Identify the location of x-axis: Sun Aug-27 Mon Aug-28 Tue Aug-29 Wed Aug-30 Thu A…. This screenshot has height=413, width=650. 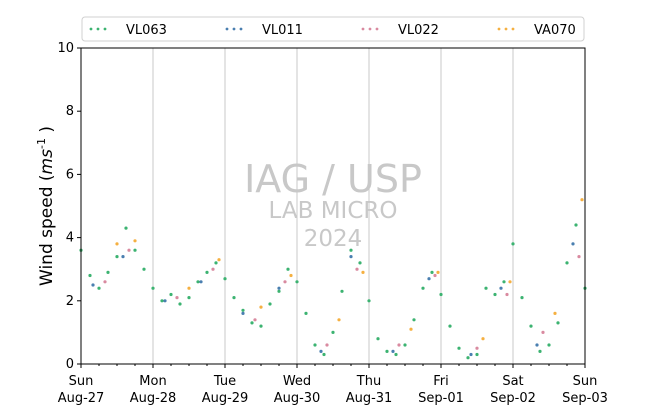
(333, 385).